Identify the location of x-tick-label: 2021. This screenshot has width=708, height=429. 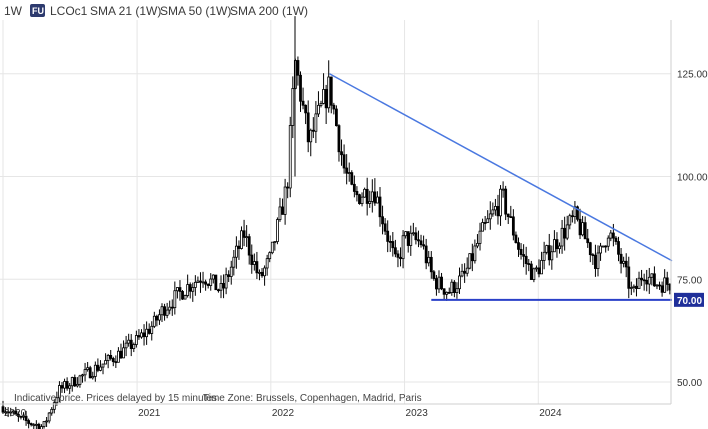
(149, 413).